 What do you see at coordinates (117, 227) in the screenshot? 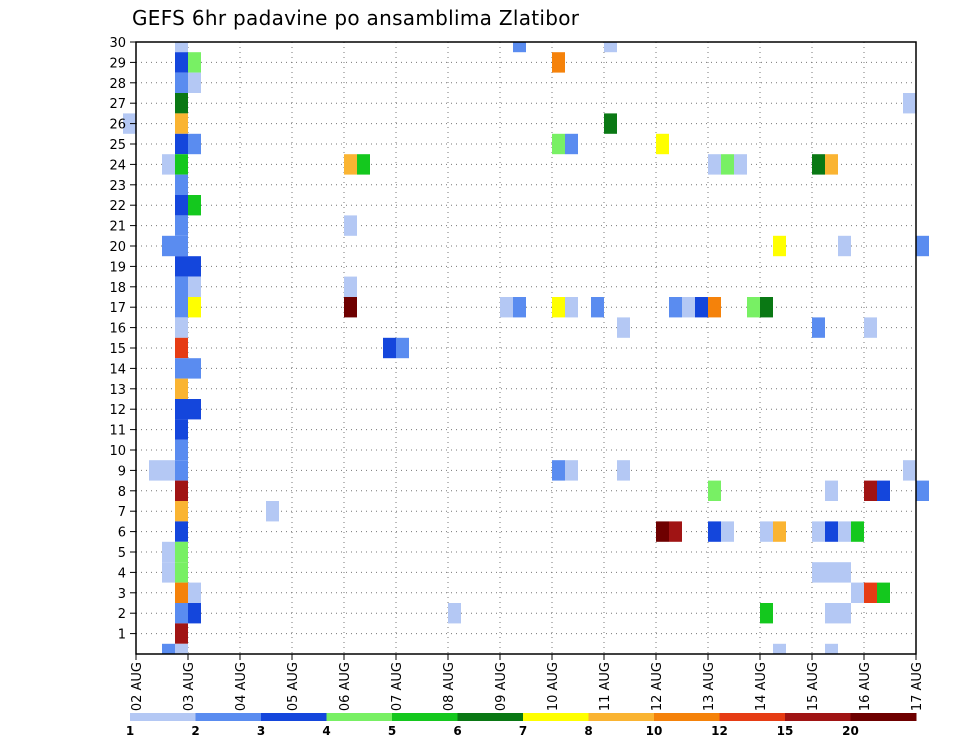
I see `y-tick-label: 21` at bounding box center [117, 227].